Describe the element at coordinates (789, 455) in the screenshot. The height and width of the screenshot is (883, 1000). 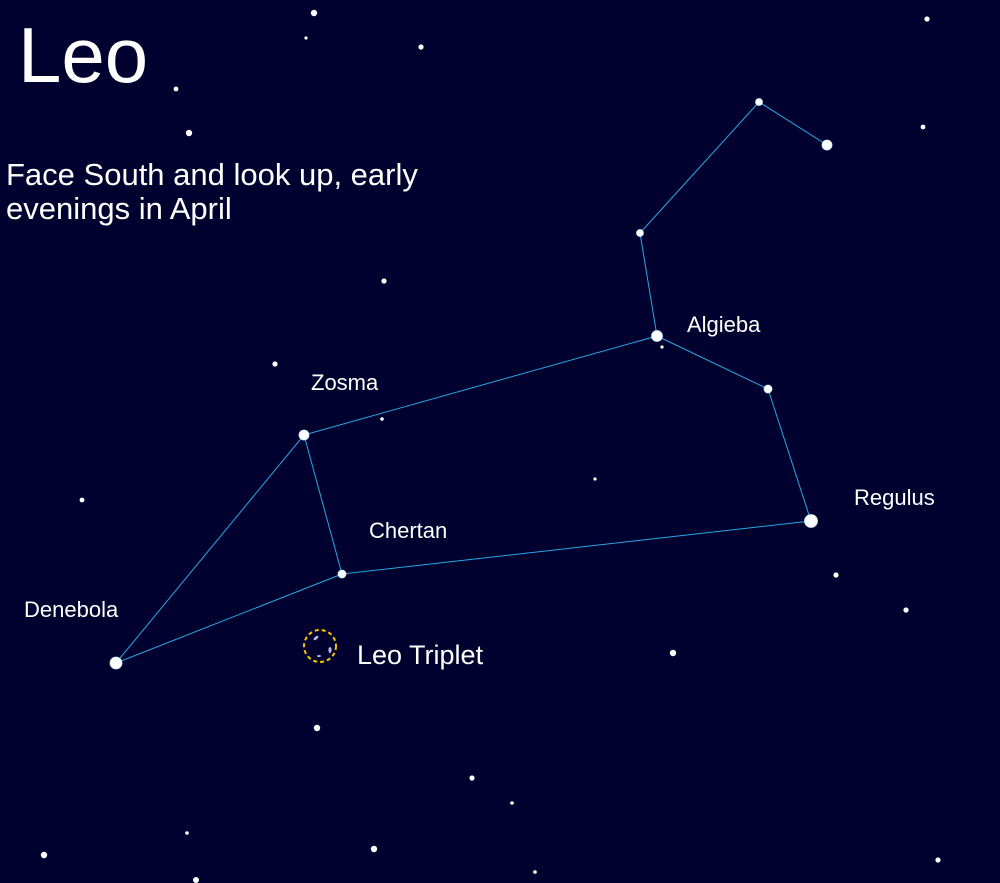
I see `line-eta-regulus` at that location.